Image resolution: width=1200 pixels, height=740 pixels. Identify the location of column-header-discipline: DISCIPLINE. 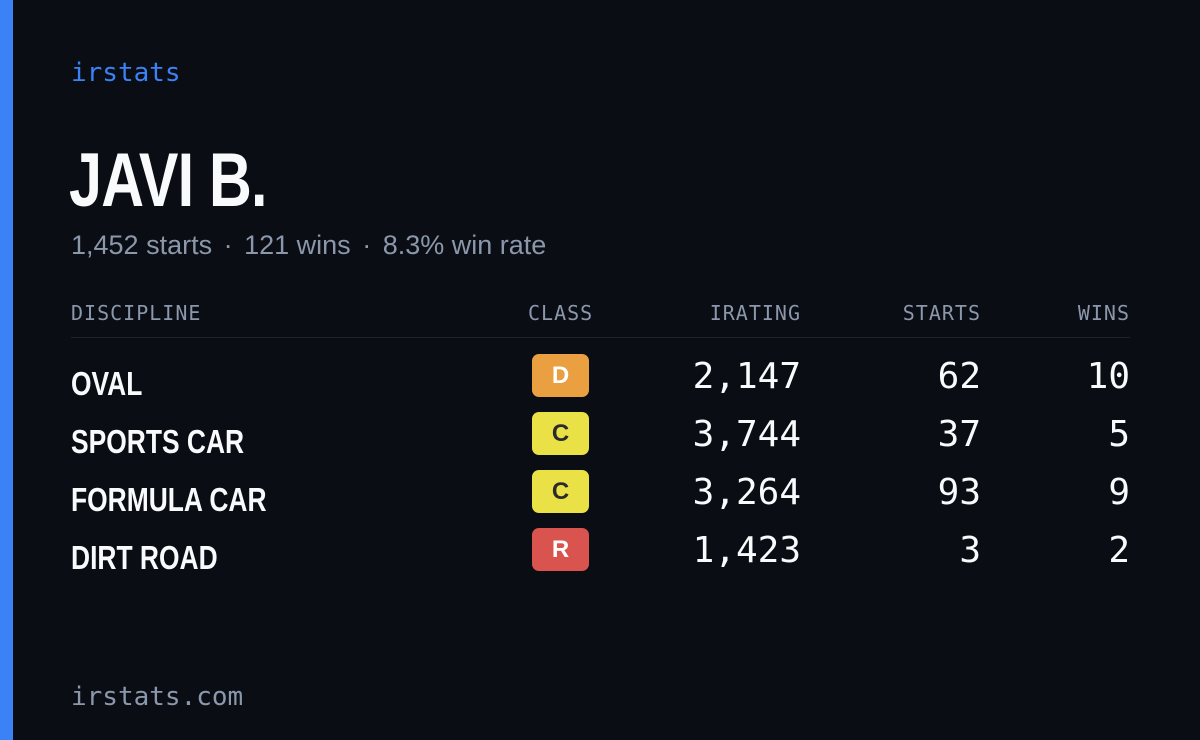
(136, 313).